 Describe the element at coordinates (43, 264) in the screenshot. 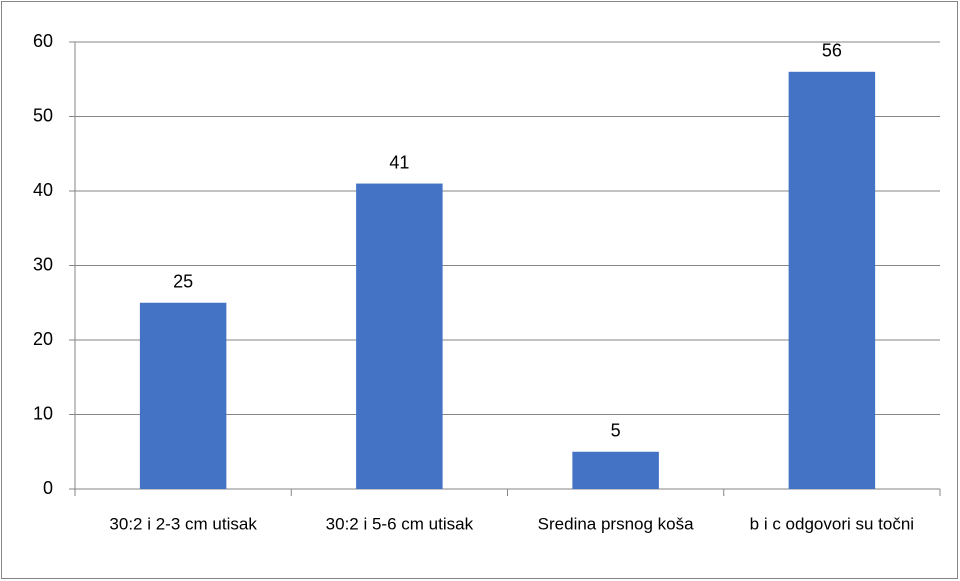

I see `y-tick-label: 30` at that location.